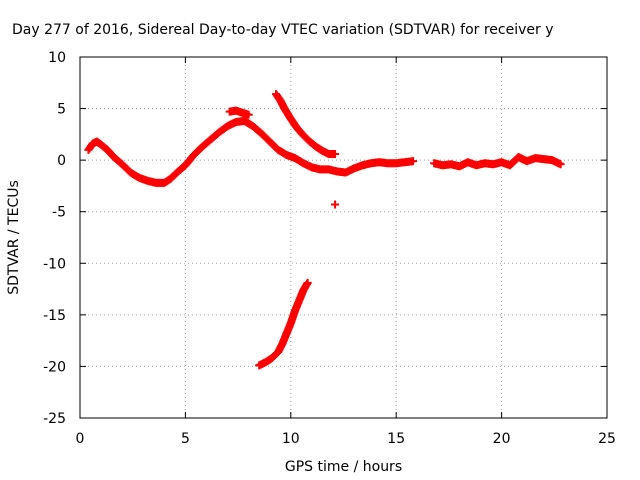 Image resolution: width=640 pixels, height=480 pixels. I want to click on x-tick-label: 20, so click(502, 439).